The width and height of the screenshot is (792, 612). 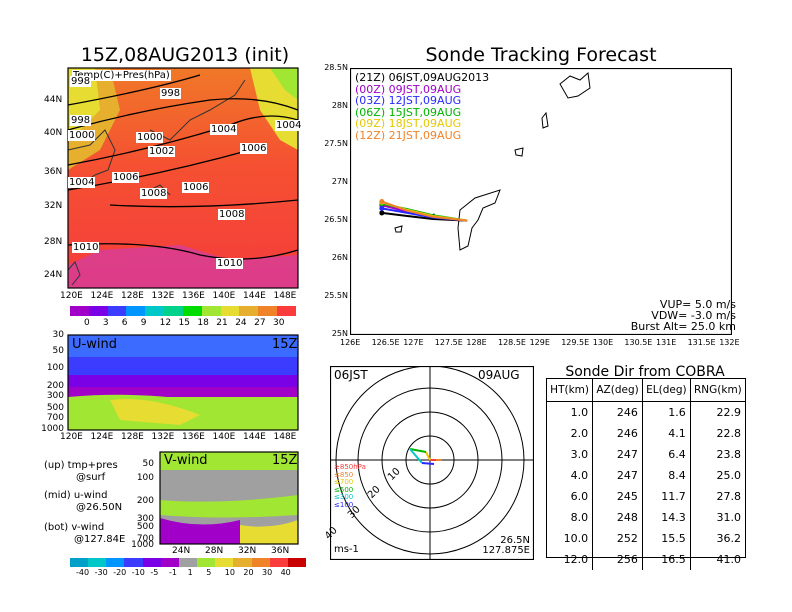 I want to click on track-lat-tick: 25.5N, so click(x=336, y=295).